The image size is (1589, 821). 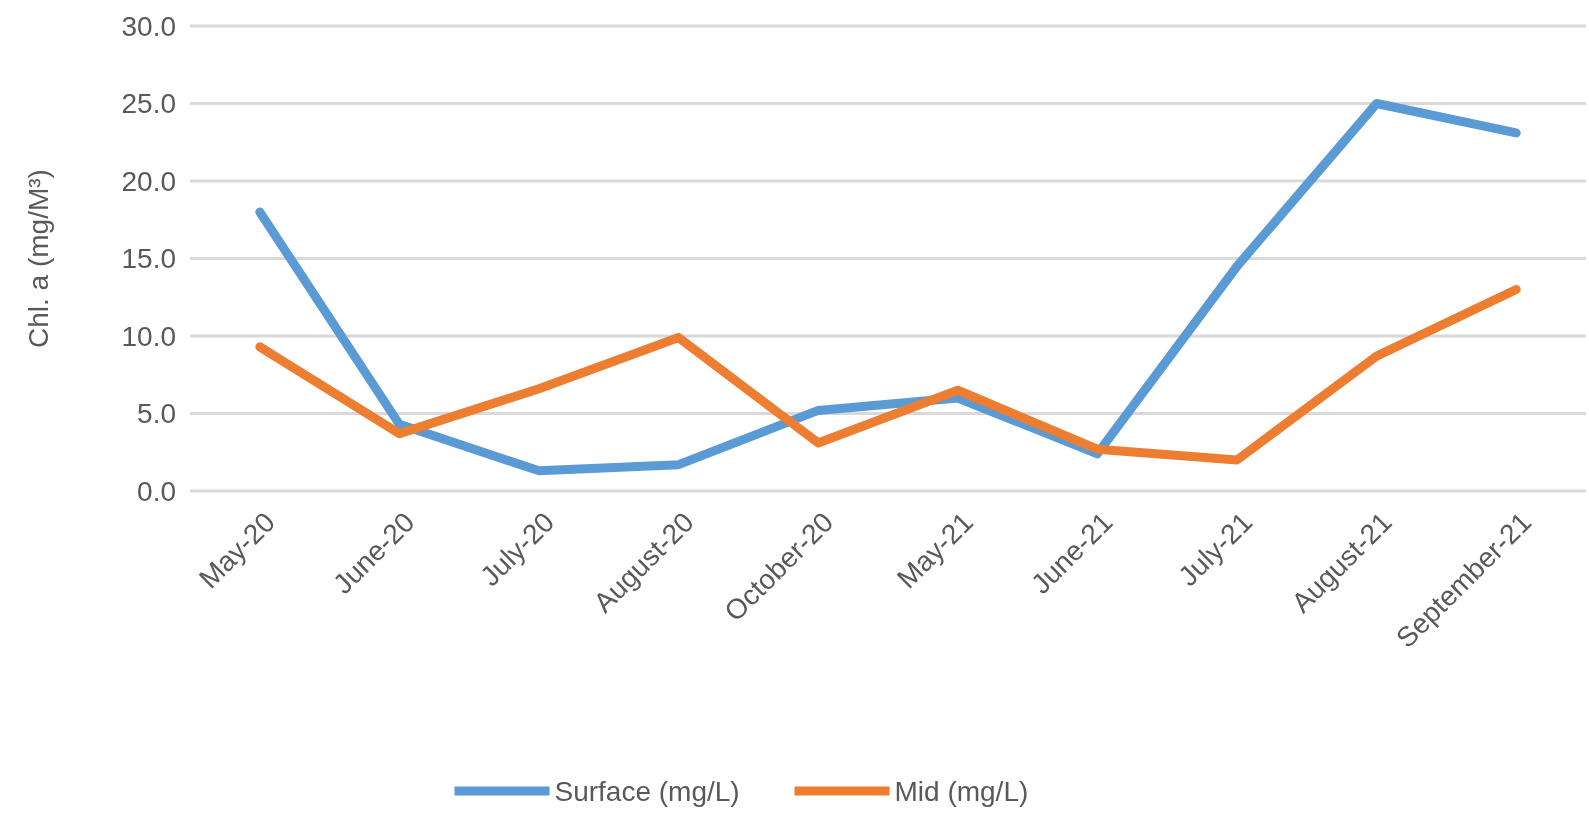 I want to click on y-tick-label: 20.0, so click(x=148, y=181).